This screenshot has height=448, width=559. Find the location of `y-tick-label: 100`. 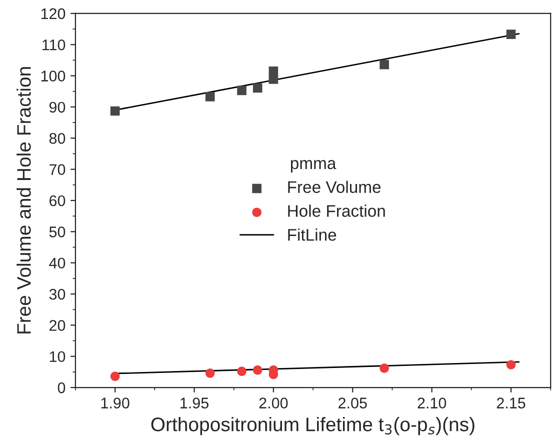

y-tick-label: 100 is located at coordinates (53, 76).